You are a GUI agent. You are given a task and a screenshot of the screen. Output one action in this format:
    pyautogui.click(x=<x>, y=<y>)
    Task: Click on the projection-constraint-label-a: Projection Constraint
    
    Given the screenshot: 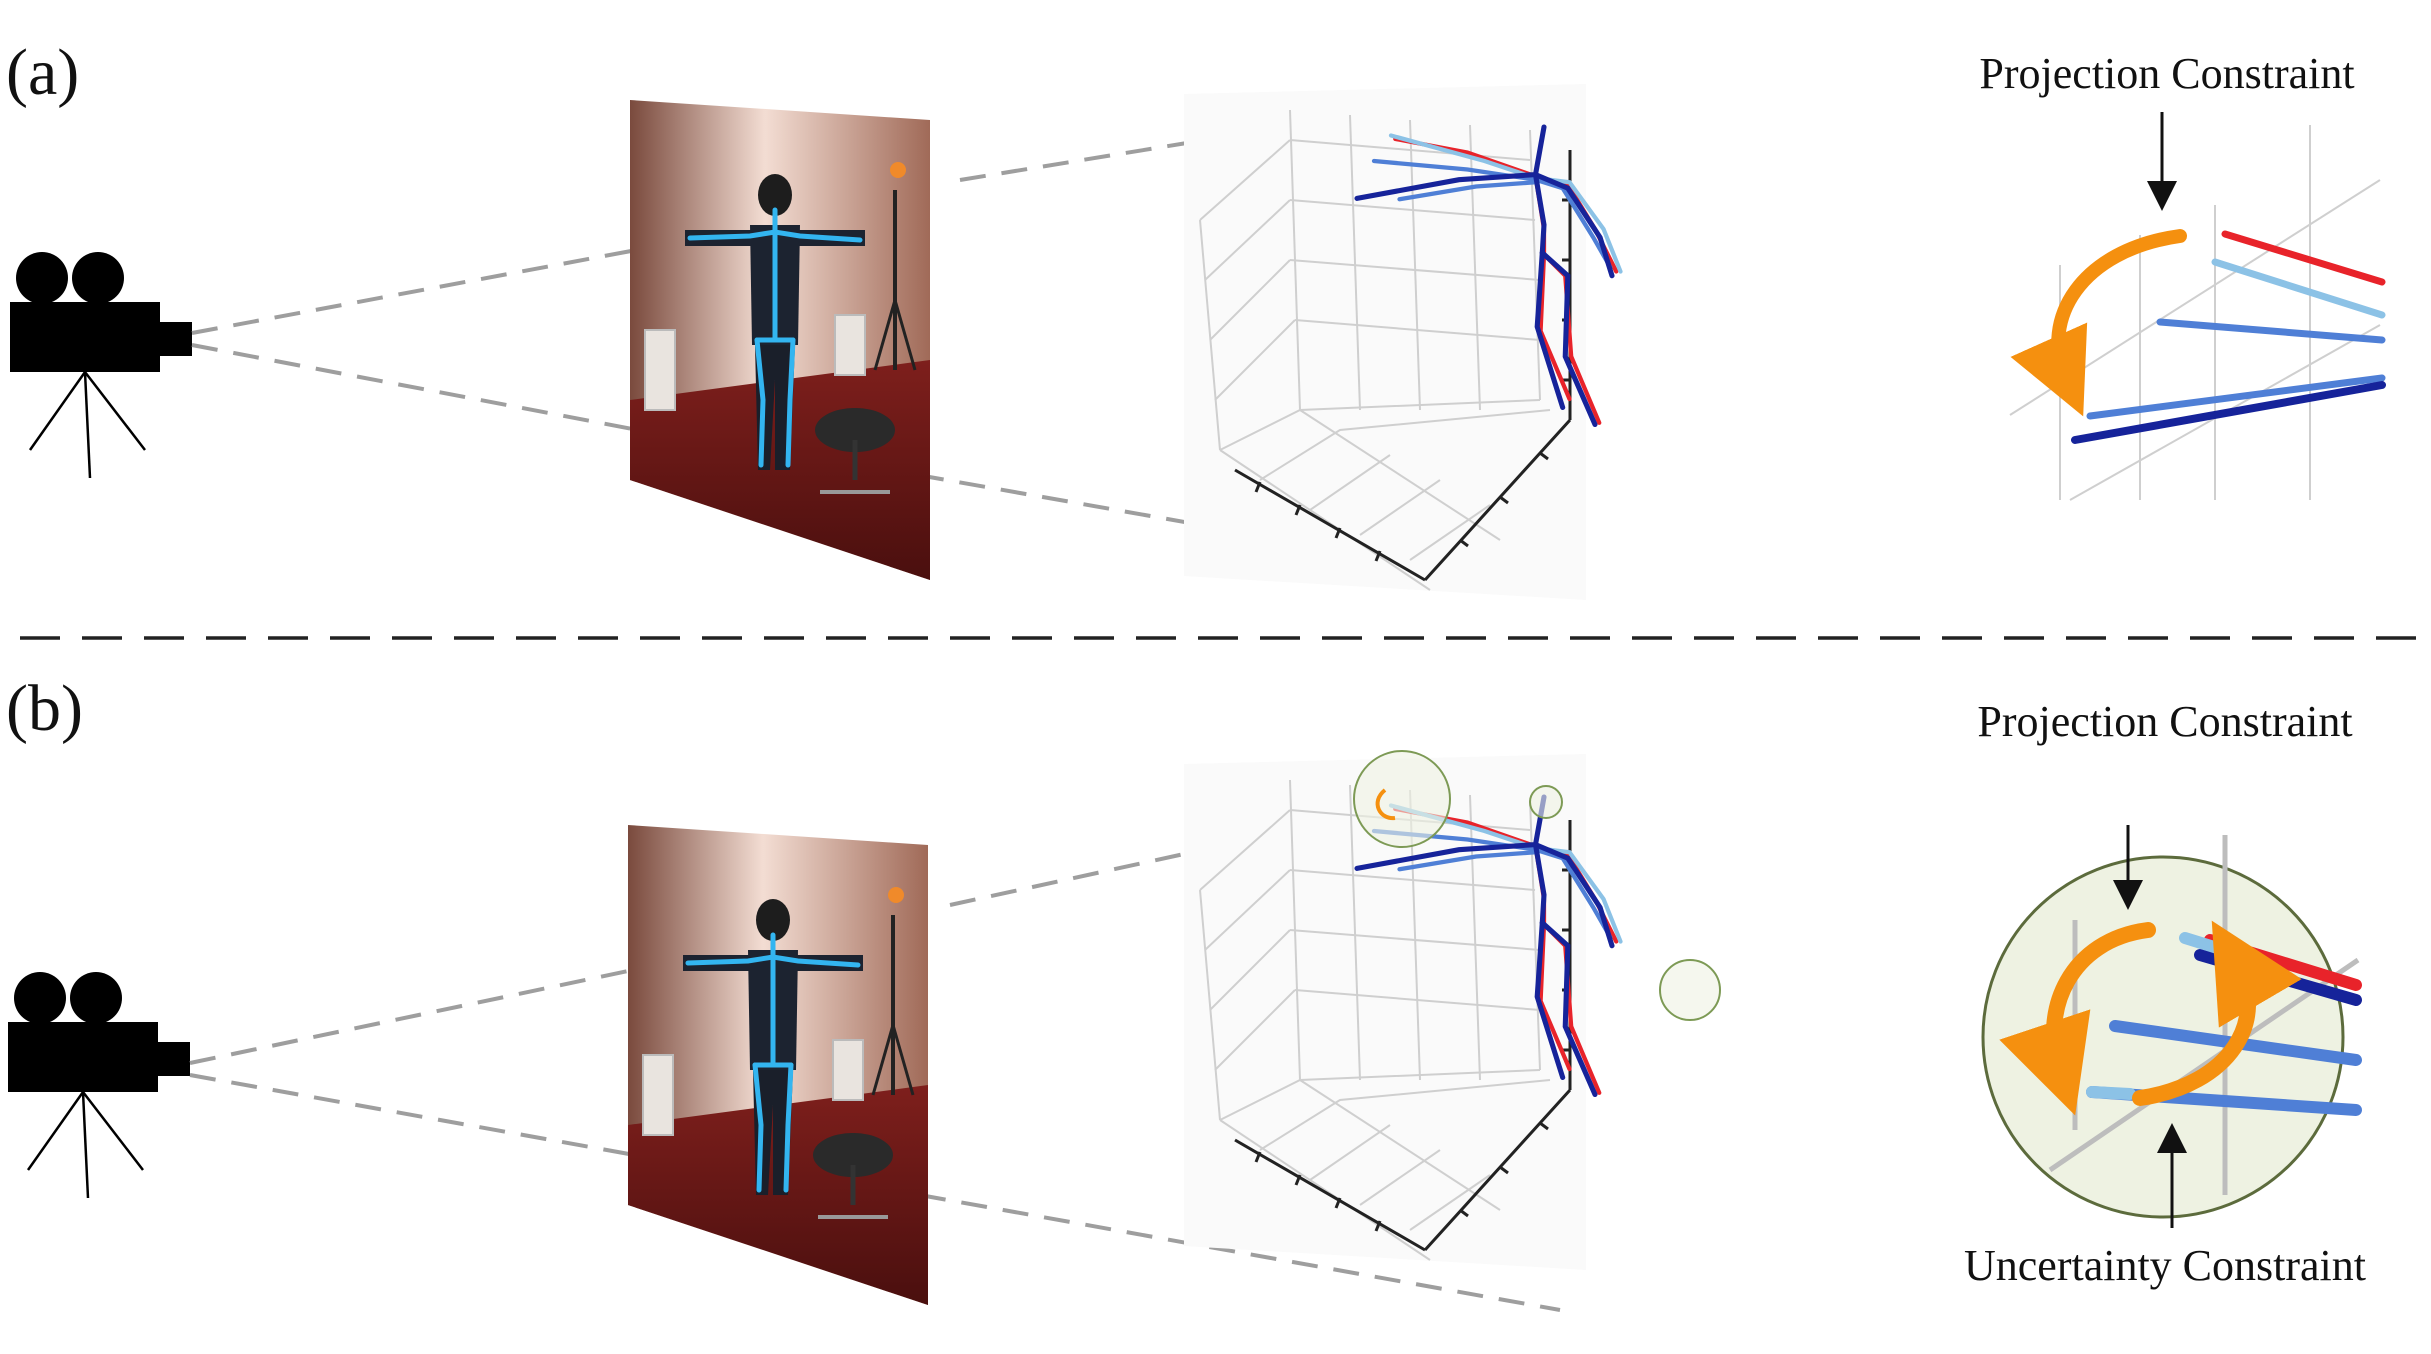 What is the action you would take?
    pyautogui.click(x=2166, y=73)
    